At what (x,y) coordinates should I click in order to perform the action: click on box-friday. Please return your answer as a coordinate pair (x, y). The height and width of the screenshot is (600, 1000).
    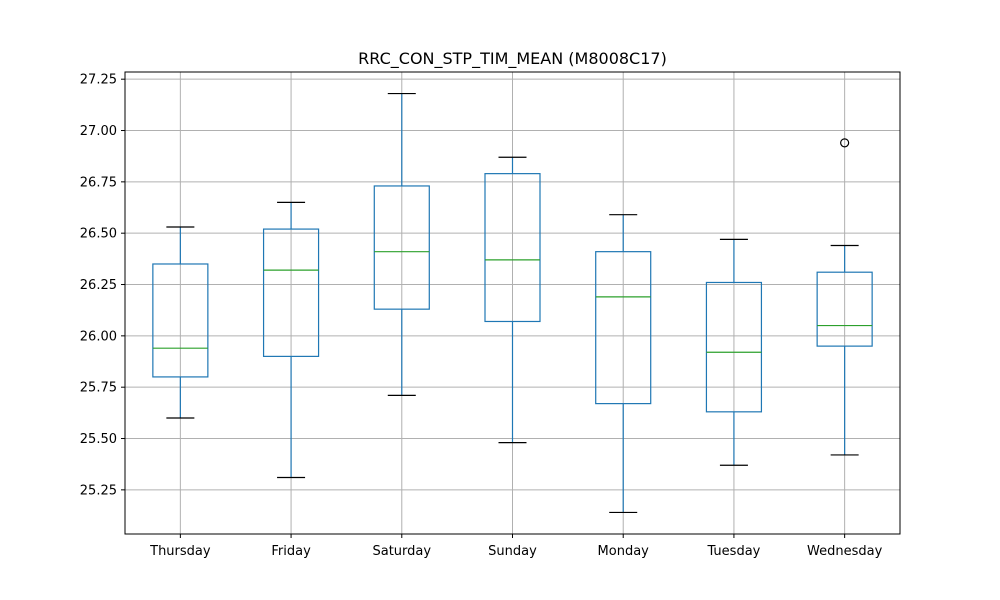
    Looking at the image, I should click on (291, 340).